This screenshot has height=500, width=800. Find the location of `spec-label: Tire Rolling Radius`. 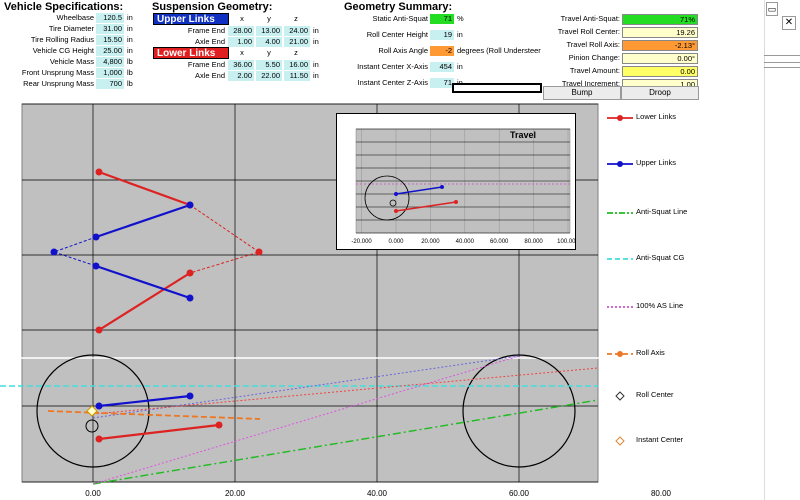

spec-label: Tire Rolling Radius is located at coordinates (62, 39).